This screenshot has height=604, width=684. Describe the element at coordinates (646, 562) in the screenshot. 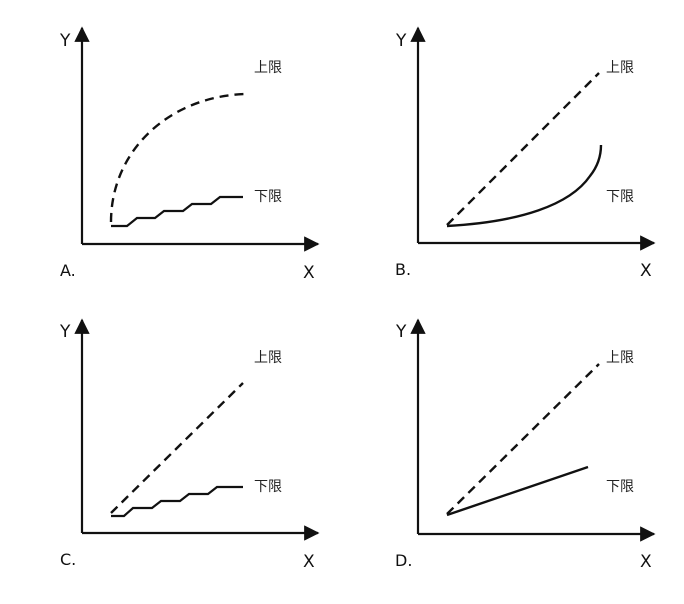

I see `panel-d-x-label: X` at that location.